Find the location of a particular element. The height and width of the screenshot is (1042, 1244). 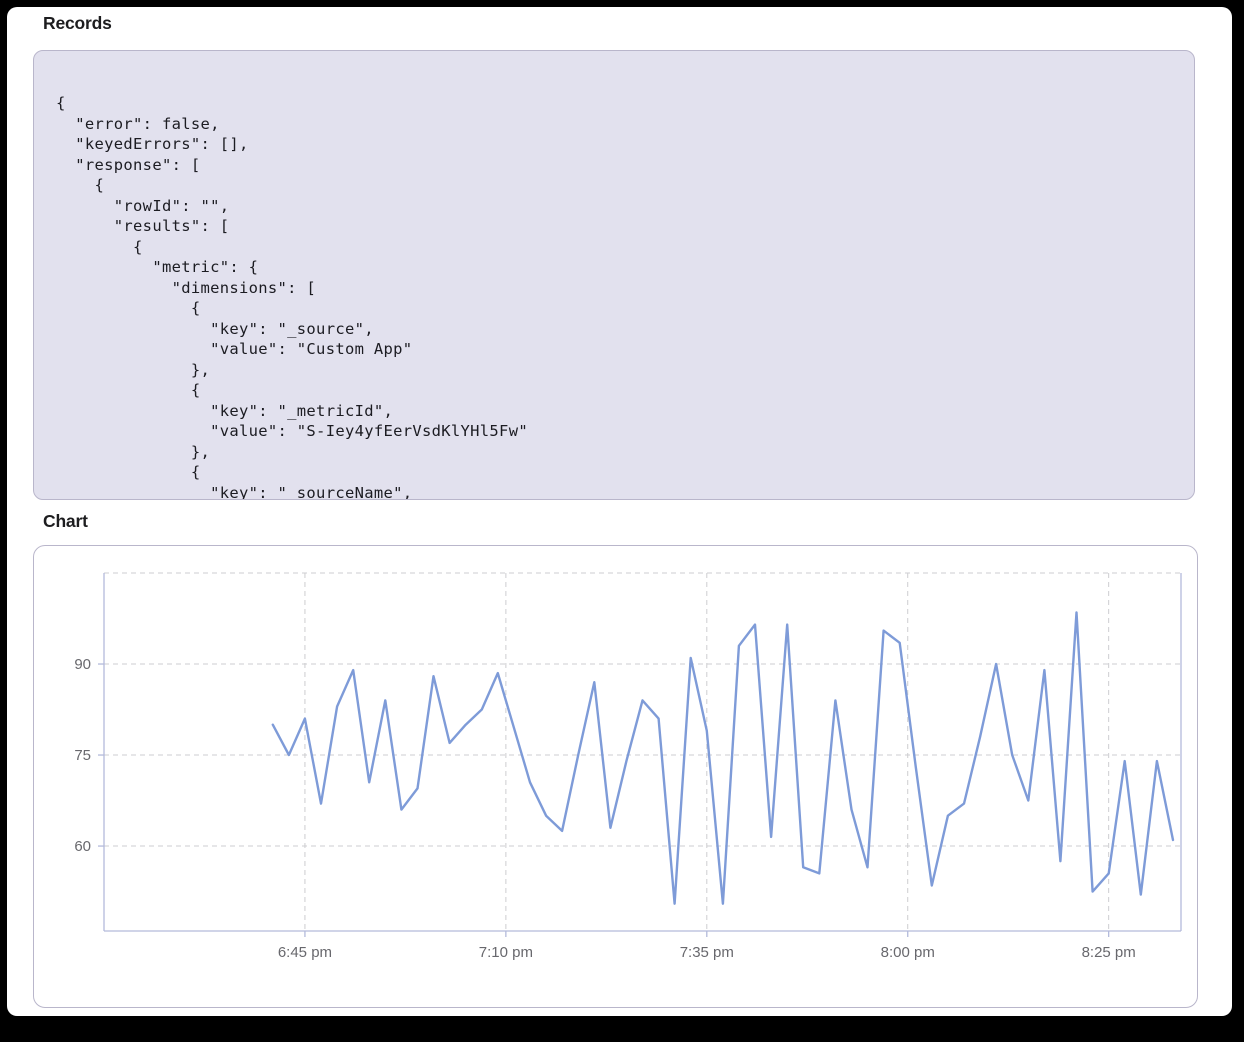

y-axis-tick-label: 90 is located at coordinates (82, 664).